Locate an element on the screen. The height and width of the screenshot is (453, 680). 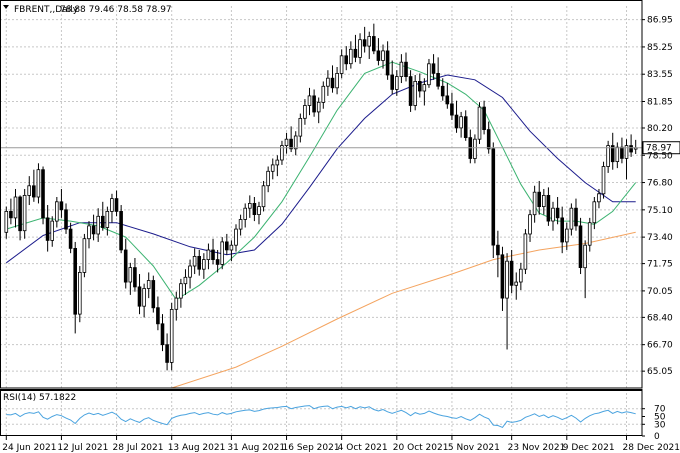
time-tick-label: 16 Sep 2021 is located at coordinates (311, 448).